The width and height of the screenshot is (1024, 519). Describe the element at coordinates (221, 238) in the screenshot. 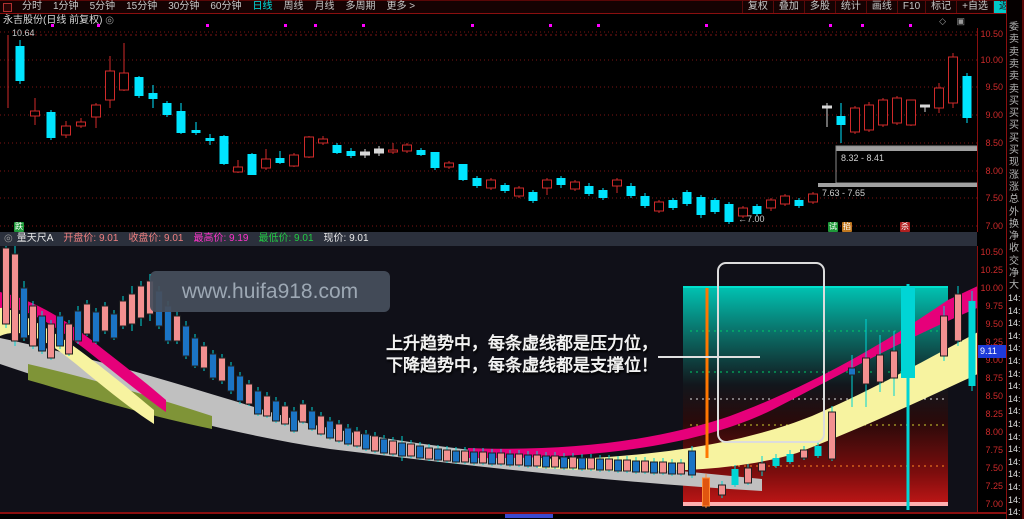

I see `indicator-field: 最高价: 9.19` at that location.